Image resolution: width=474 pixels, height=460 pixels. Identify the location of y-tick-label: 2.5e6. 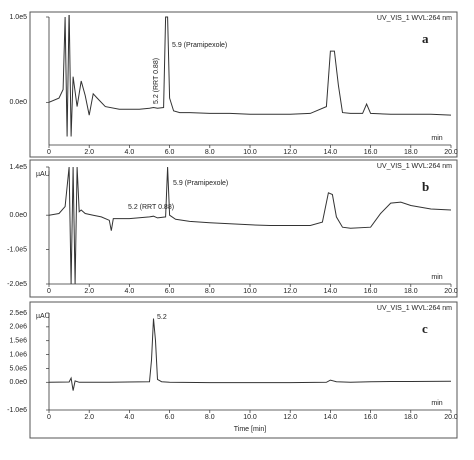
(18, 313).